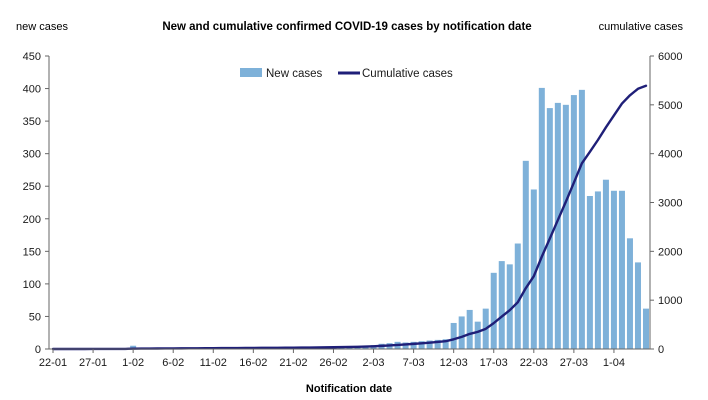 This screenshot has height=400, width=708. What do you see at coordinates (93, 363) in the screenshot?
I see `x-tick-label: 27-01` at bounding box center [93, 363].